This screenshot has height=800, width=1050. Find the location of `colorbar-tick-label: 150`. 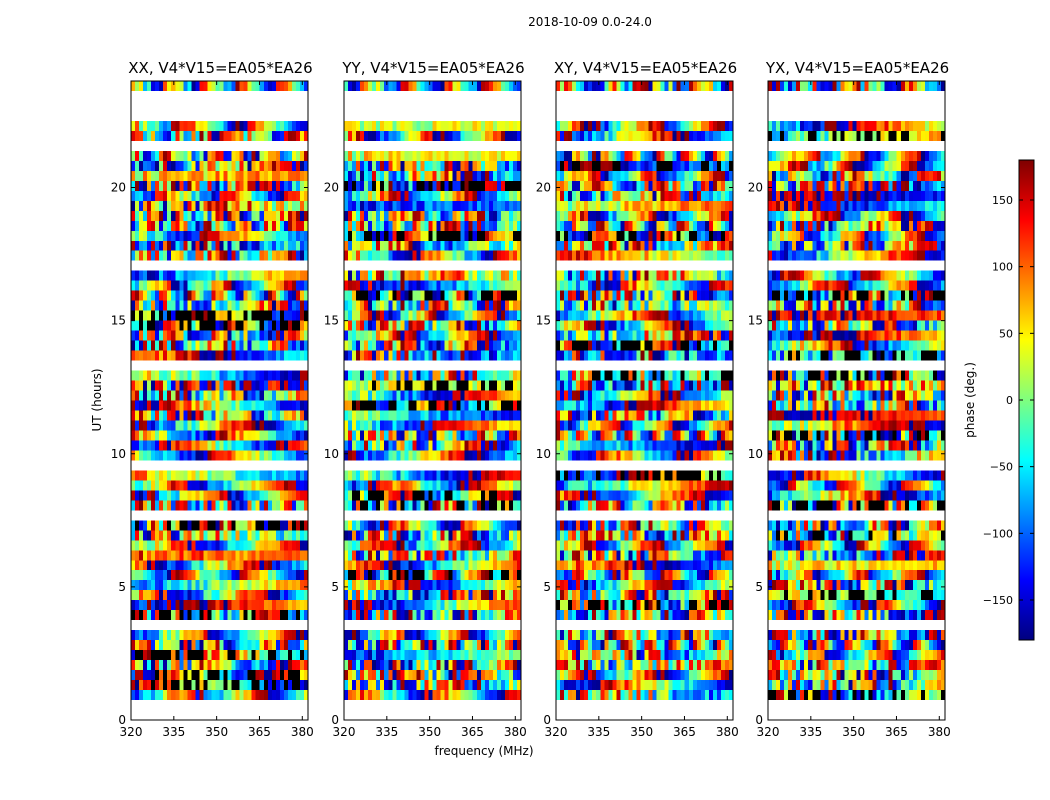

colorbar-tick-label: 150 is located at coordinates (1002, 200).